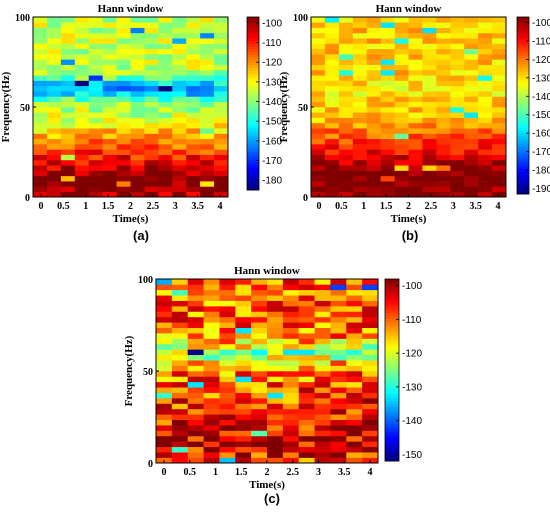  I want to click on colorbar-tick-label: -190, so click(541, 189).